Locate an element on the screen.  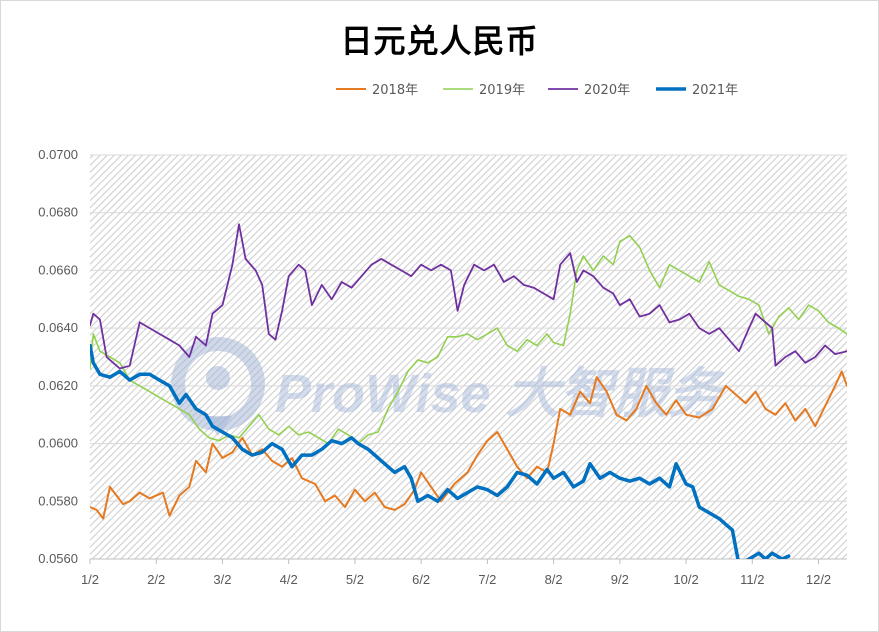
legend-label: 2020年 is located at coordinates (607, 90).